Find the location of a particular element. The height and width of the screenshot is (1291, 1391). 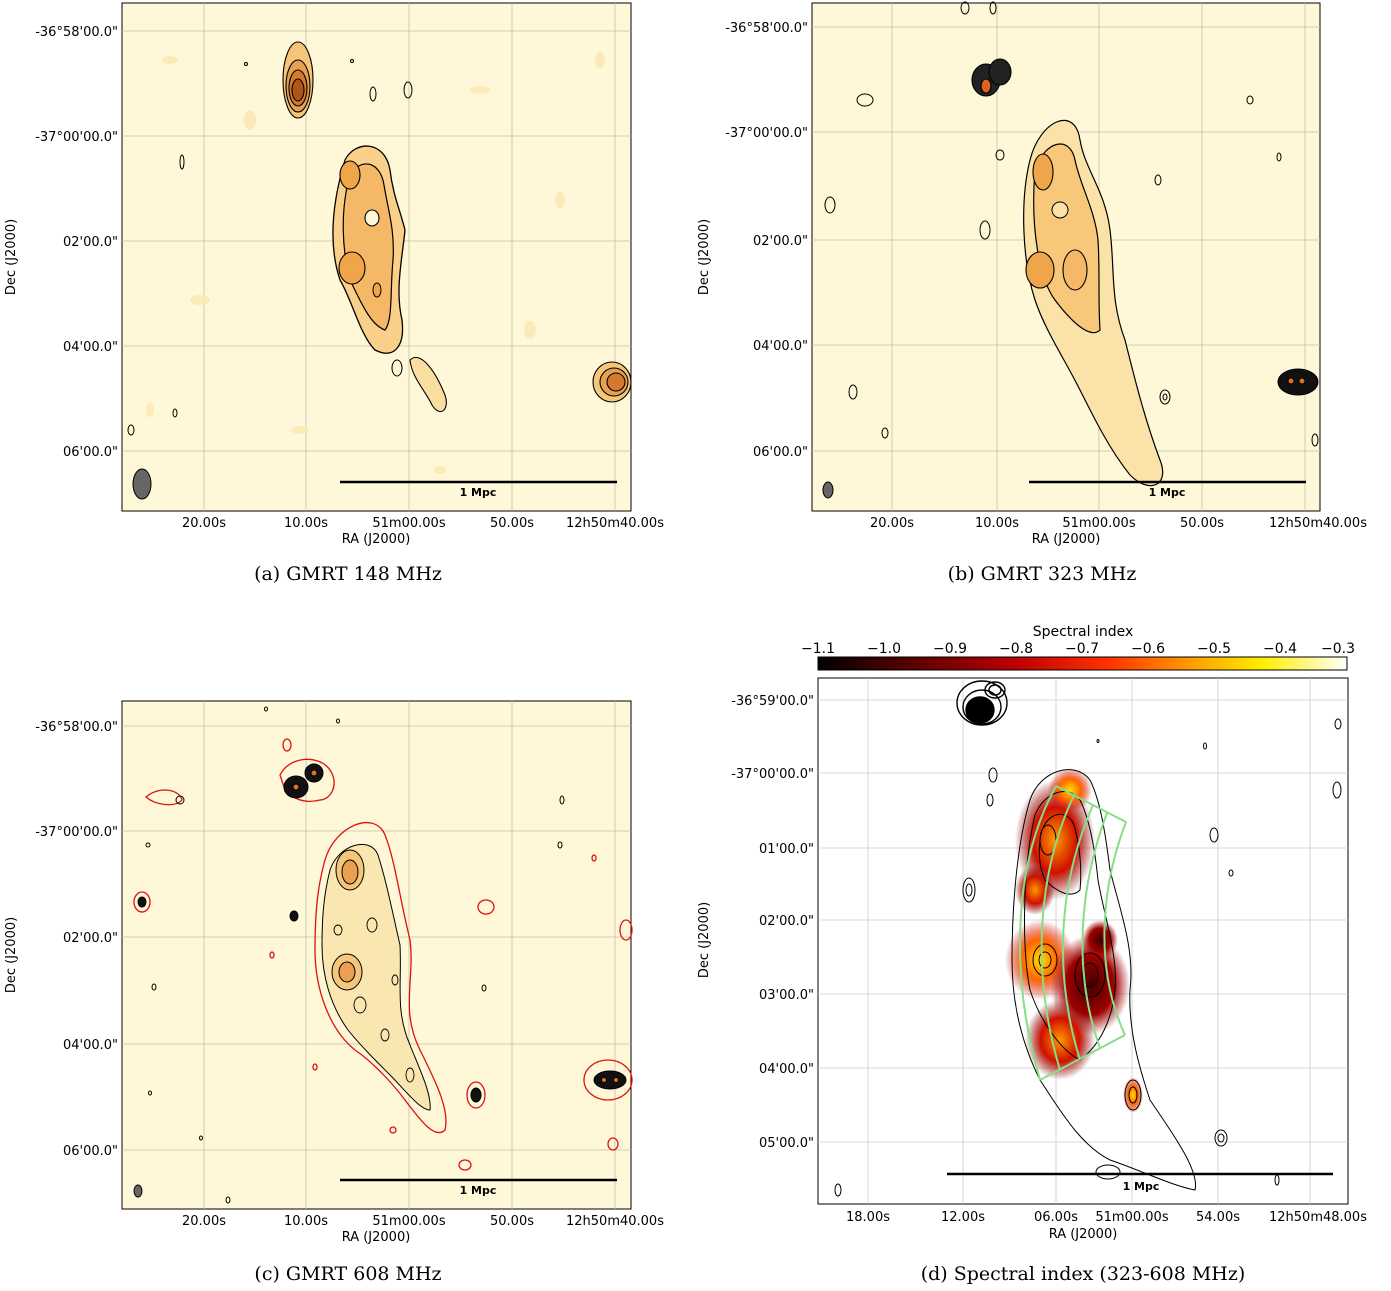

panel-a-noise is located at coordinates (375, 263).